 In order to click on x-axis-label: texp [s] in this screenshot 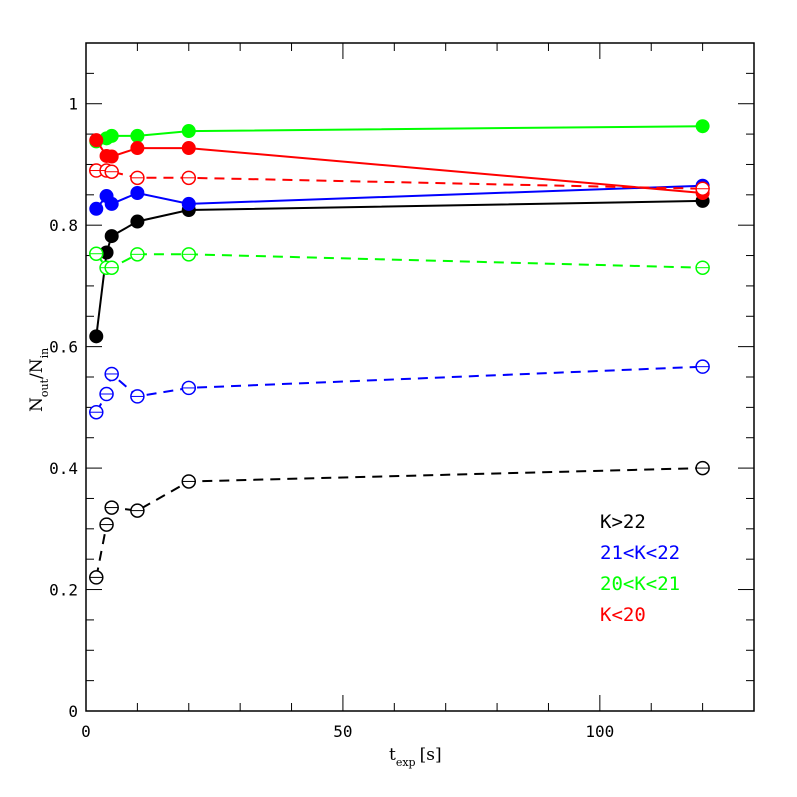, I will do `click(415, 757)`.